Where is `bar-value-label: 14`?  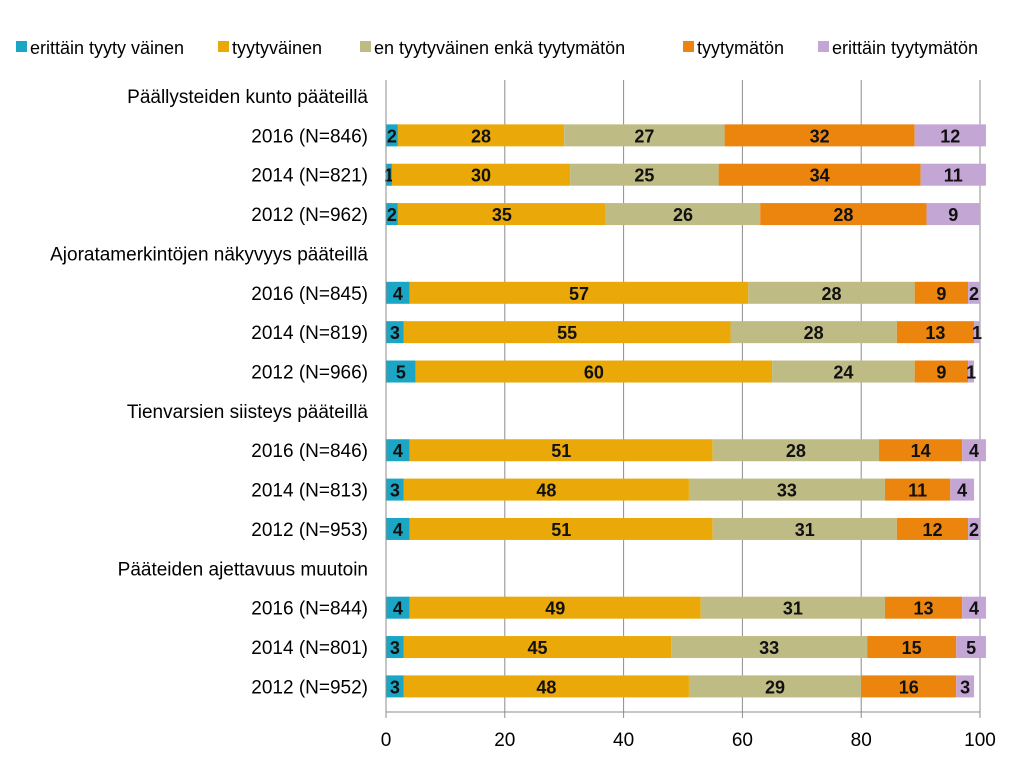 bar-value-label: 14 is located at coordinates (921, 451).